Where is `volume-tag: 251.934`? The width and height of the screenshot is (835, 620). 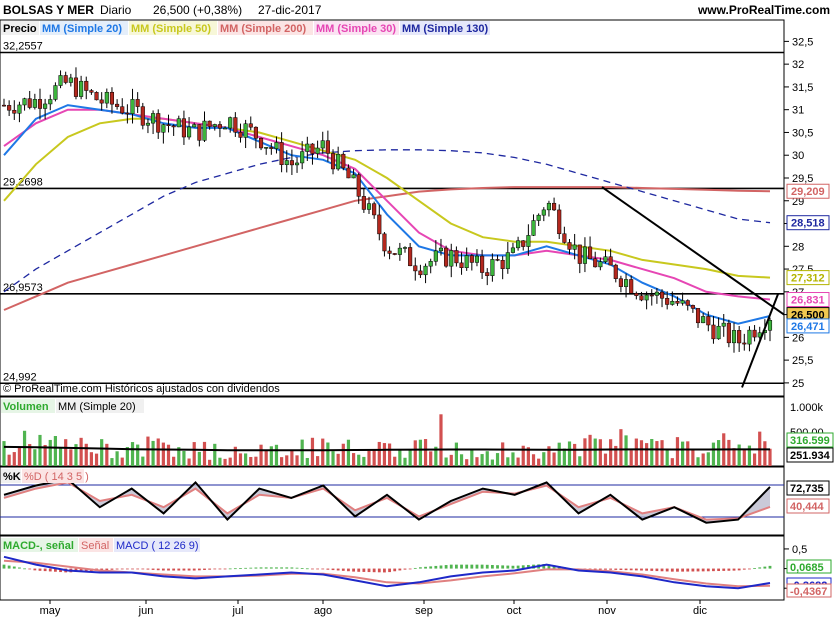 volume-tag: 251.934 is located at coordinates (810, 456).